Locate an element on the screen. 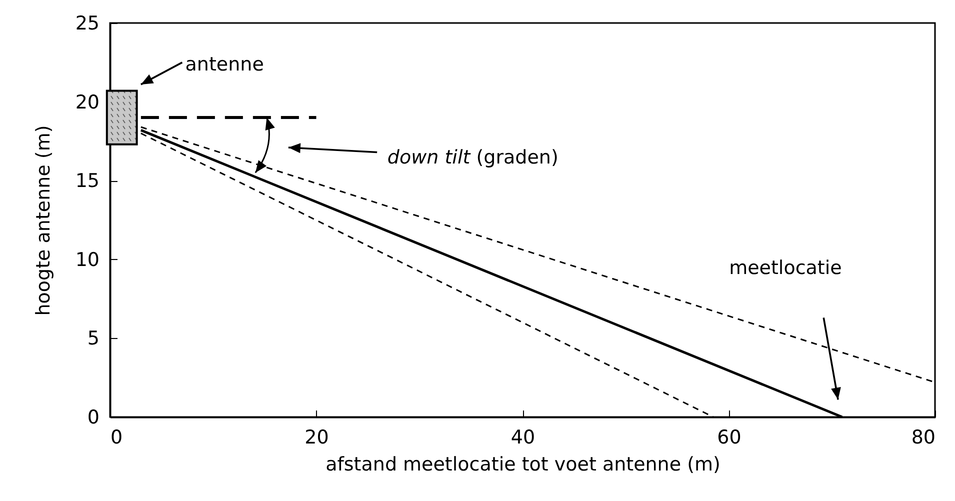 Image resolution: width=955 pixels, height=501 pixels. x-tick-label: 40 is located at coordinates (523, 437).